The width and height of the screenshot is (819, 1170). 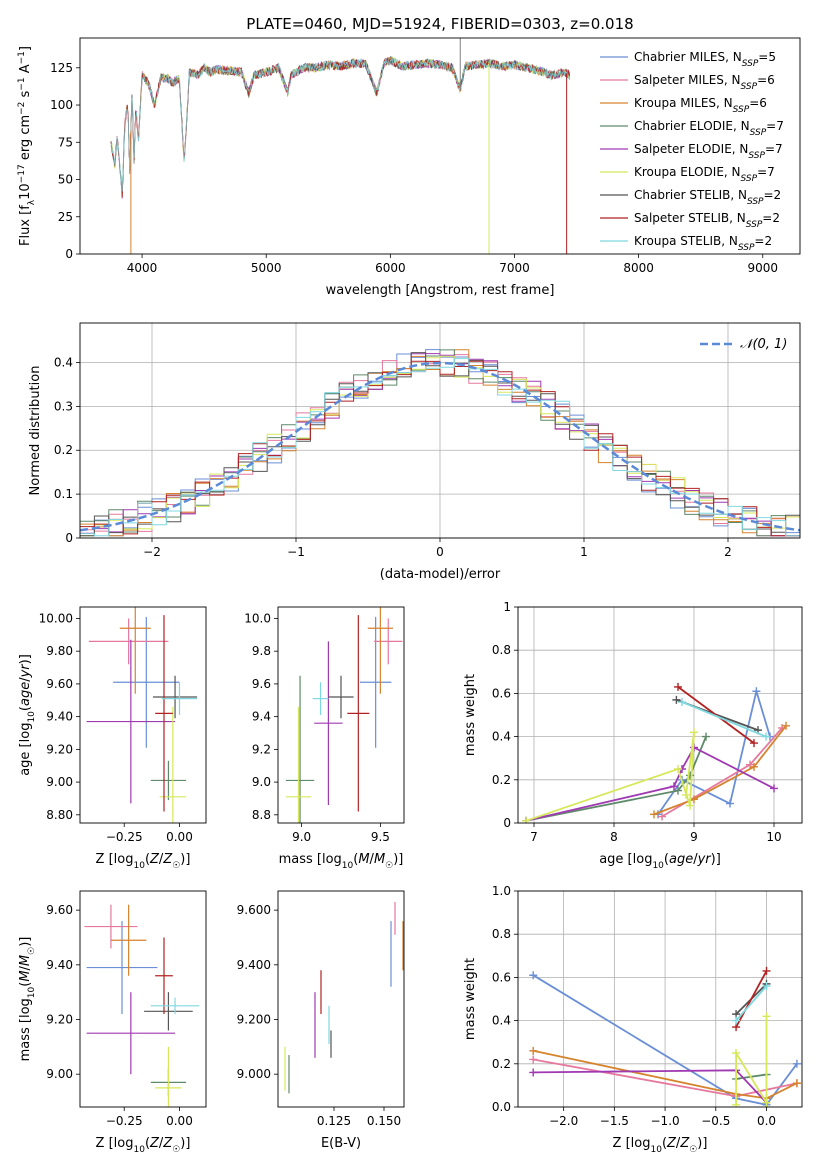 I want to click on y-tick-label: 50, so click(x=65, y=180).